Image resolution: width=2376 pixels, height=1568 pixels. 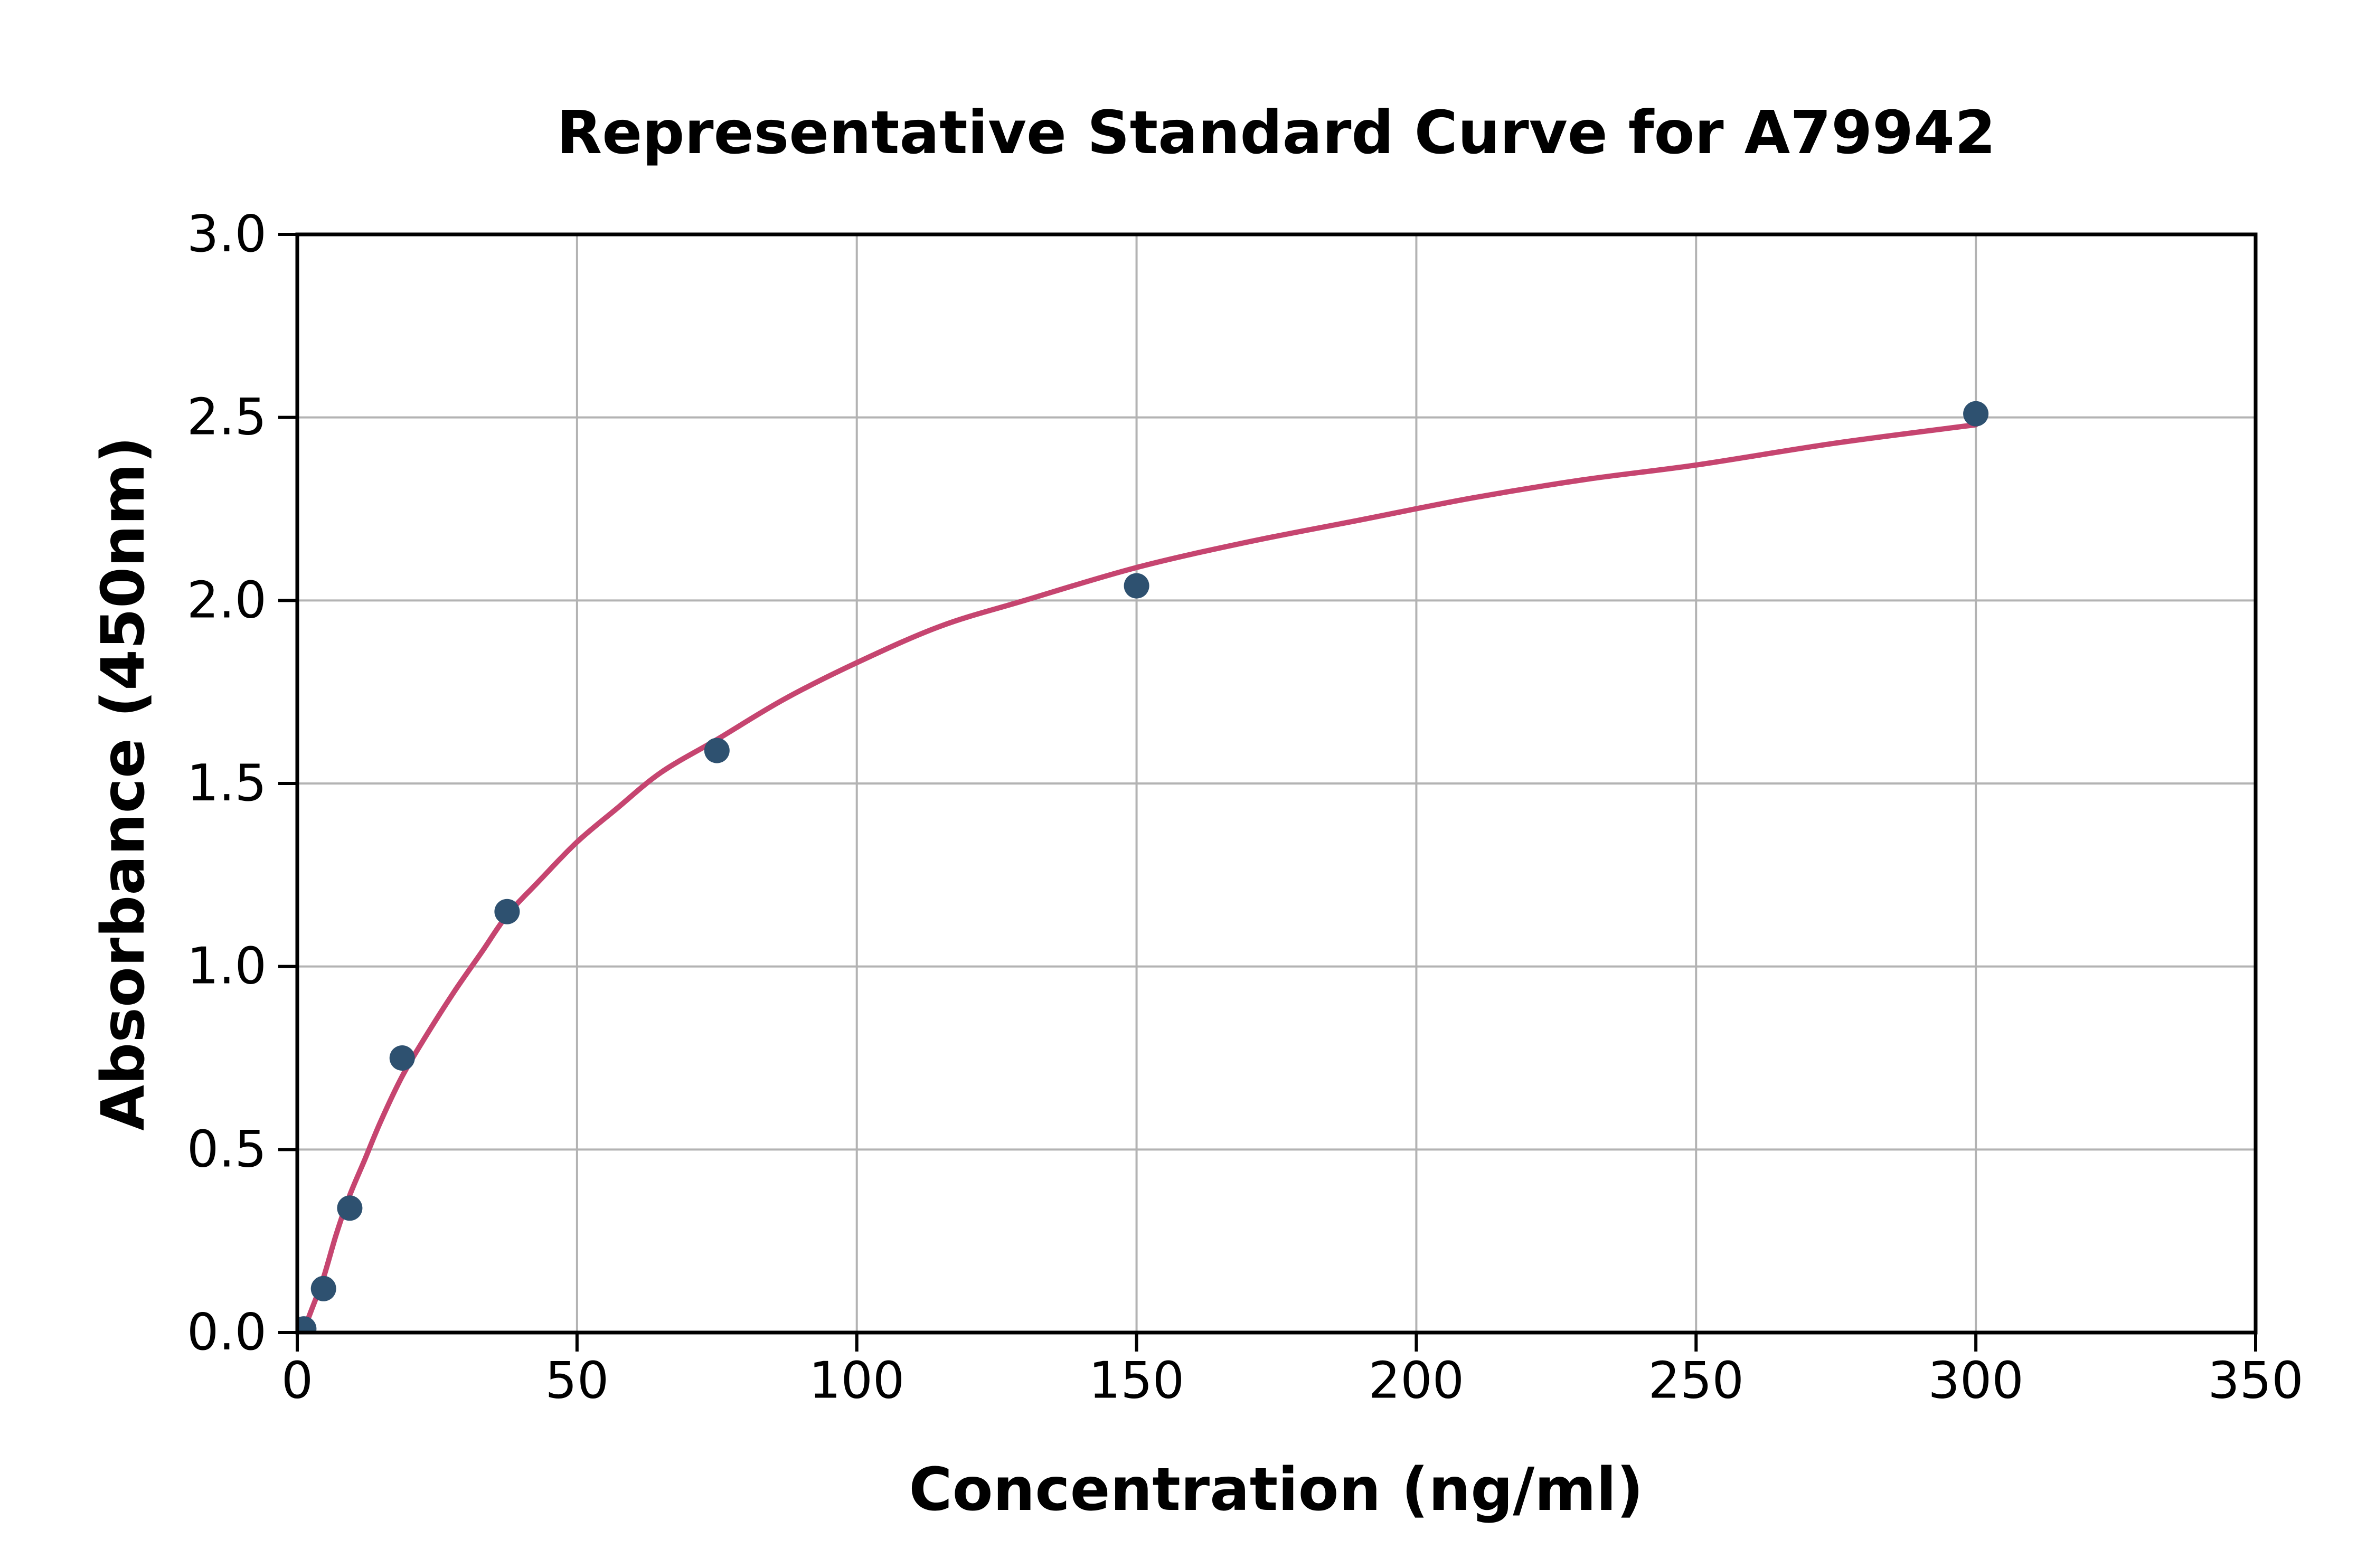 What do you see at coordinates (227, 1149) in the screenshot?
I see `y-tick-label: 0.5` at bounding box center [227, 1149].